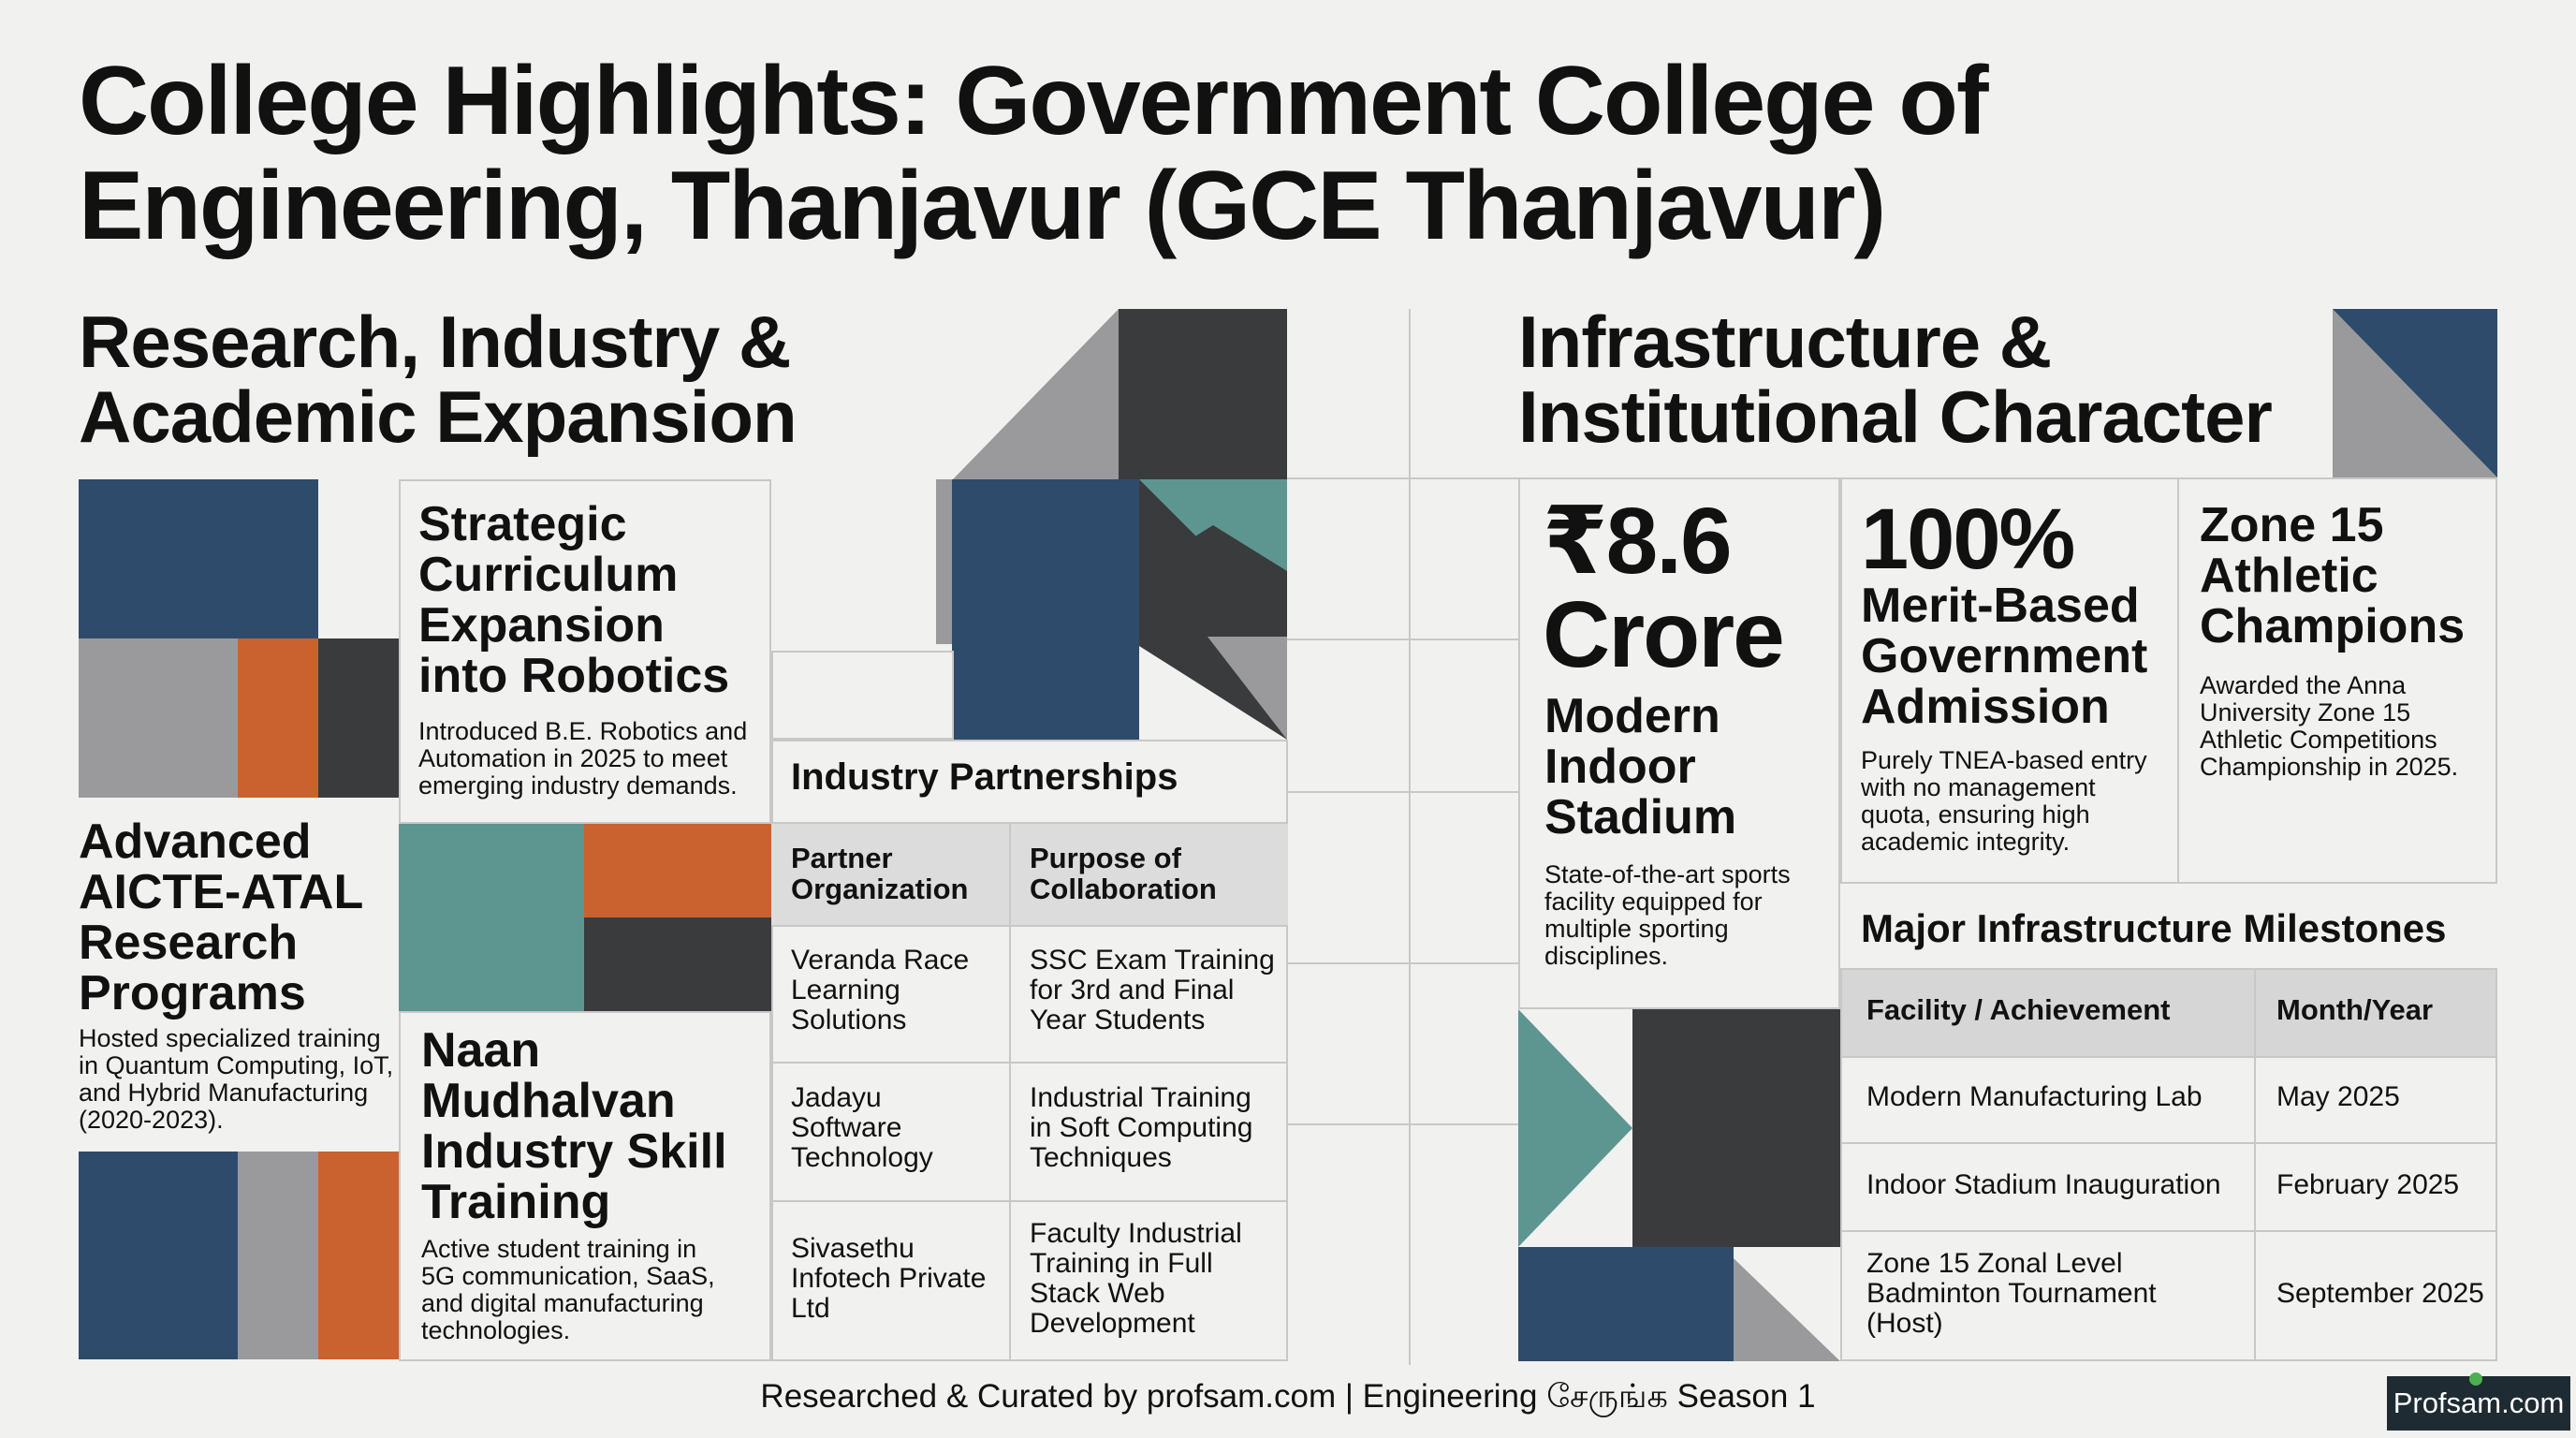 Image resolution: width=2576 pixels, height=1438 pixels. What do you see at coordinates (2168, 1164) in the screenshot?
I see `milestones-table` at bounding box center [2168, 1164].